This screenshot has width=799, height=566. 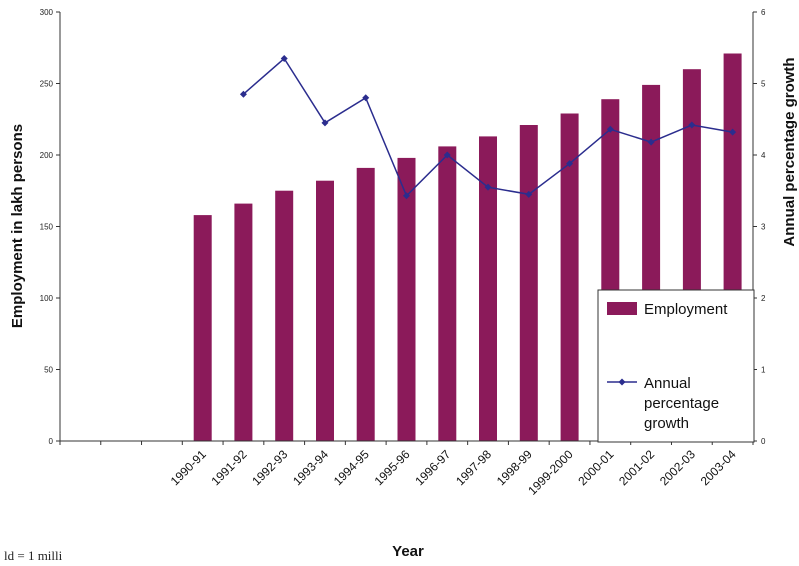 What do you see at coordinates (763, 155) in the screenshot?
I see `y2-tick-label: 4` at bounding box center [763, 155].